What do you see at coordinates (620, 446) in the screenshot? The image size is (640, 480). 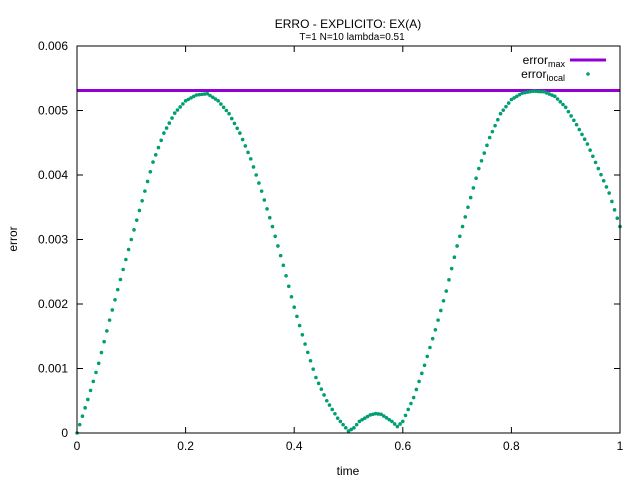 I see `x-tick-label: 1` at bounding box center [620, 446].